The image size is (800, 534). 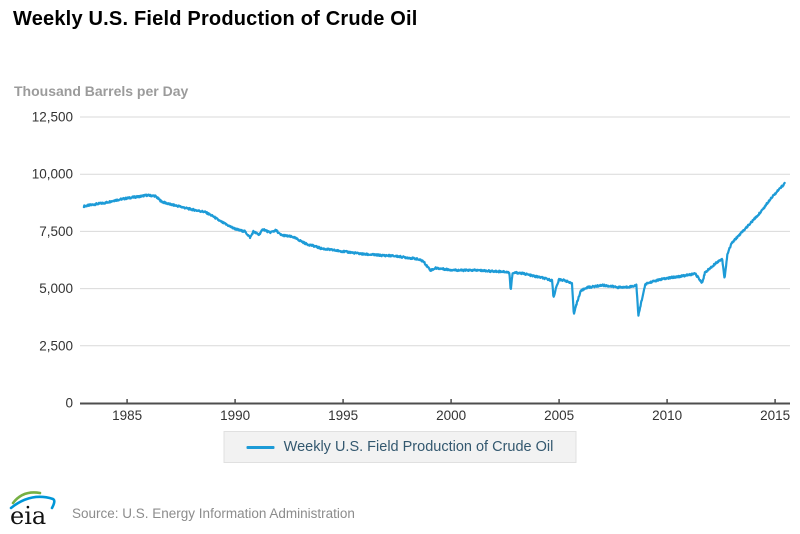 I want to click on x-axis-tick-label-2000: 2000, so click(x=451, y=415).